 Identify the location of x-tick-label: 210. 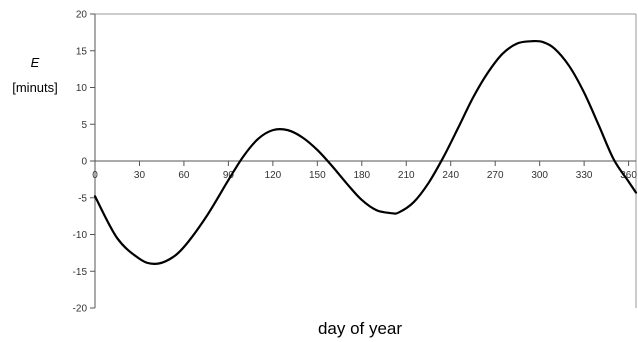
(406, 175).